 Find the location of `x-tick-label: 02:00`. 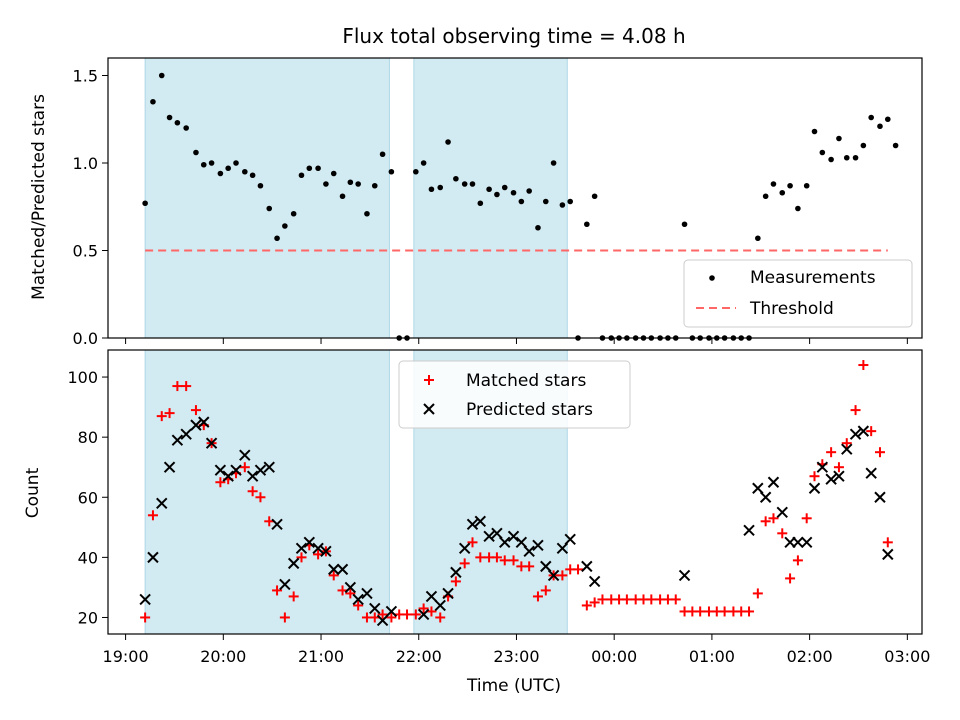

x-tick-label: 02:00 is located at coordinates (810, 656).